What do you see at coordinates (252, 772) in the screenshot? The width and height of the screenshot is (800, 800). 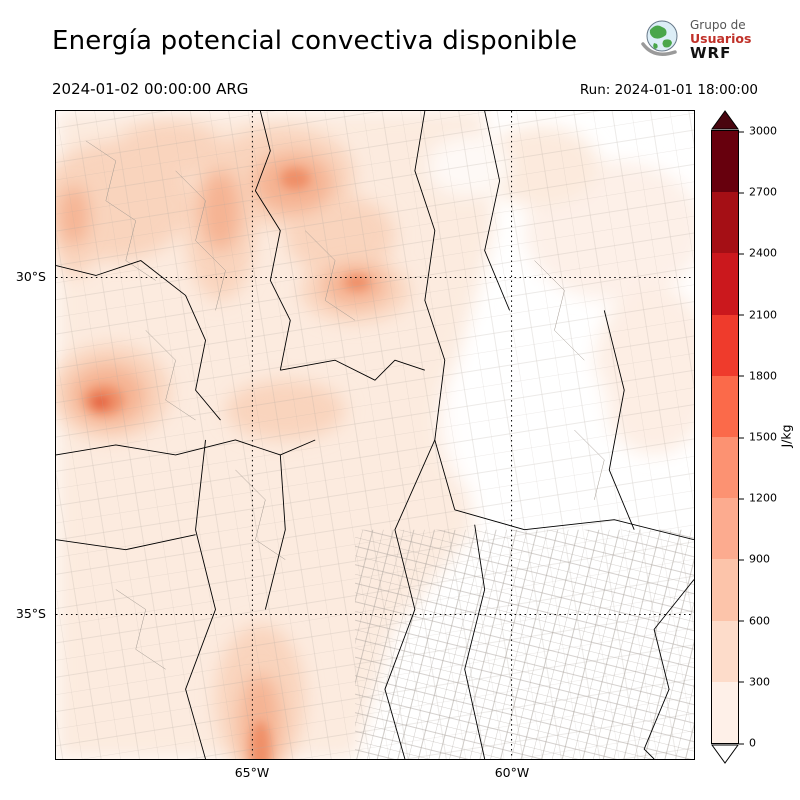 I see `lon-tick-65w: 65°W` at bounding box center [252, 772].